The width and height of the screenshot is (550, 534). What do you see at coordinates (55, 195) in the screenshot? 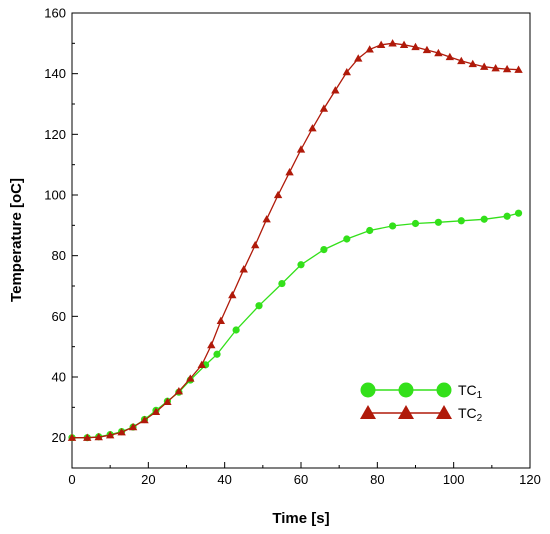
I see `y-tick-label: 100` at bounding box center [55, 195].